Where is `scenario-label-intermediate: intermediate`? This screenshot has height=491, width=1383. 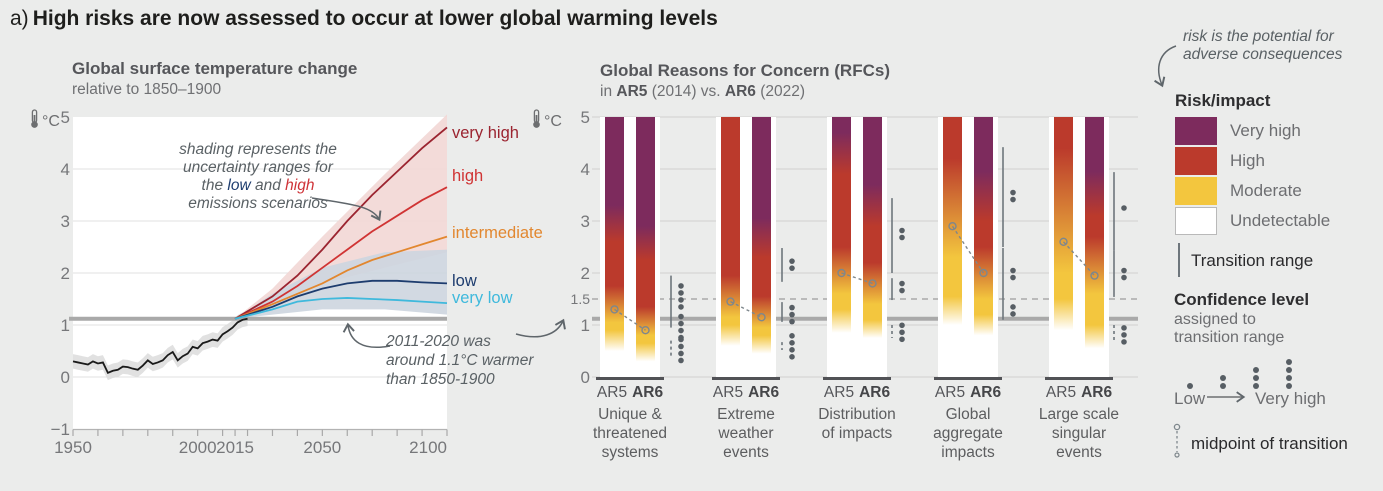
scenario-label-intermediate: intermediate is located at coordinates (497, 233).